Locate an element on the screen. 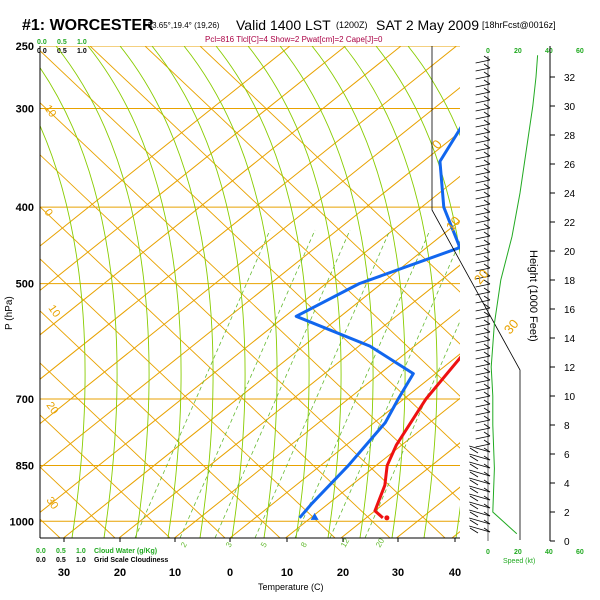 This screenshot has width=600, height=600. station-coords: -33.65°,19.4° (19,26) is located at coordinates (182, 25).